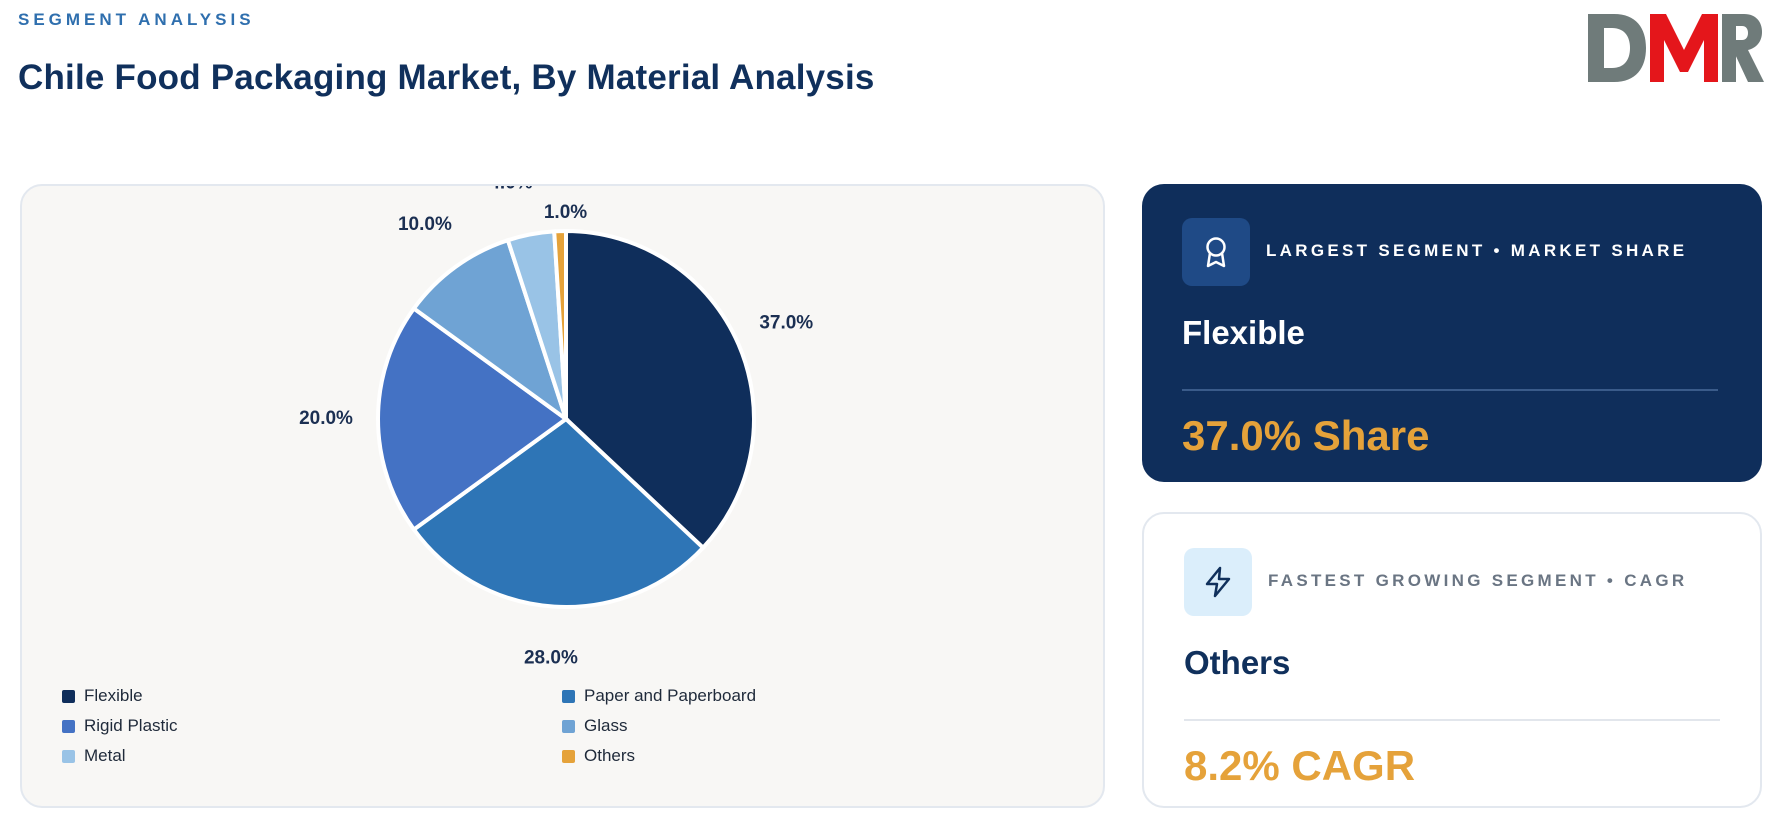 Image resolution: width=1786 pixels, height=831 pixels. What do you see at coordinates (1300, 765) in the screenshot?
I see `fastest-segment-value: 8.2% CAGR` at bounding box center [1300, 765].